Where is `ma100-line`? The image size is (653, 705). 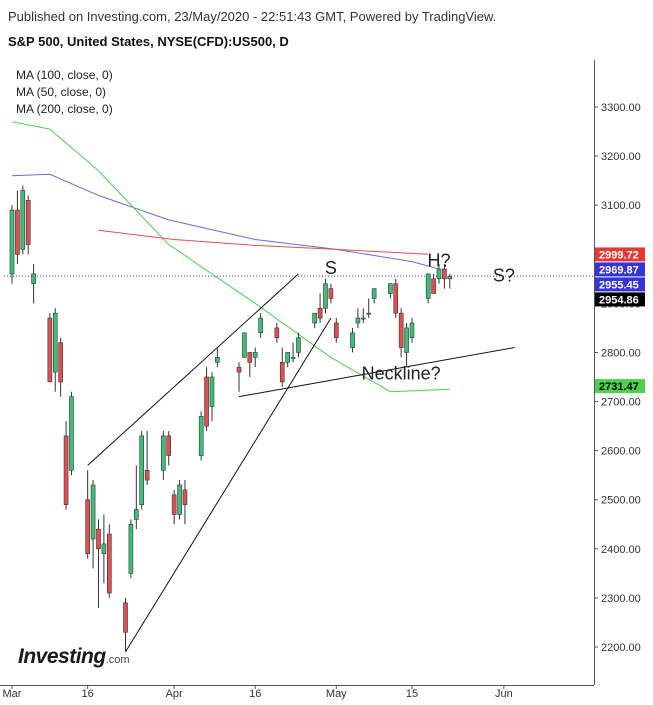 ma100-line is located at coordinates (225, 221).